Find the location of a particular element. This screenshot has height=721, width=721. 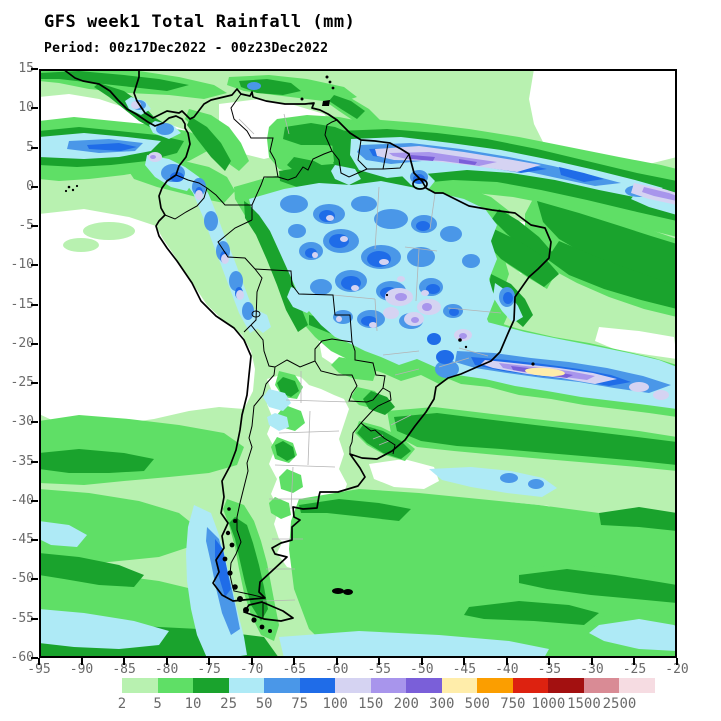

lat-tick-label: -35 is located at coordinates (22, 461).